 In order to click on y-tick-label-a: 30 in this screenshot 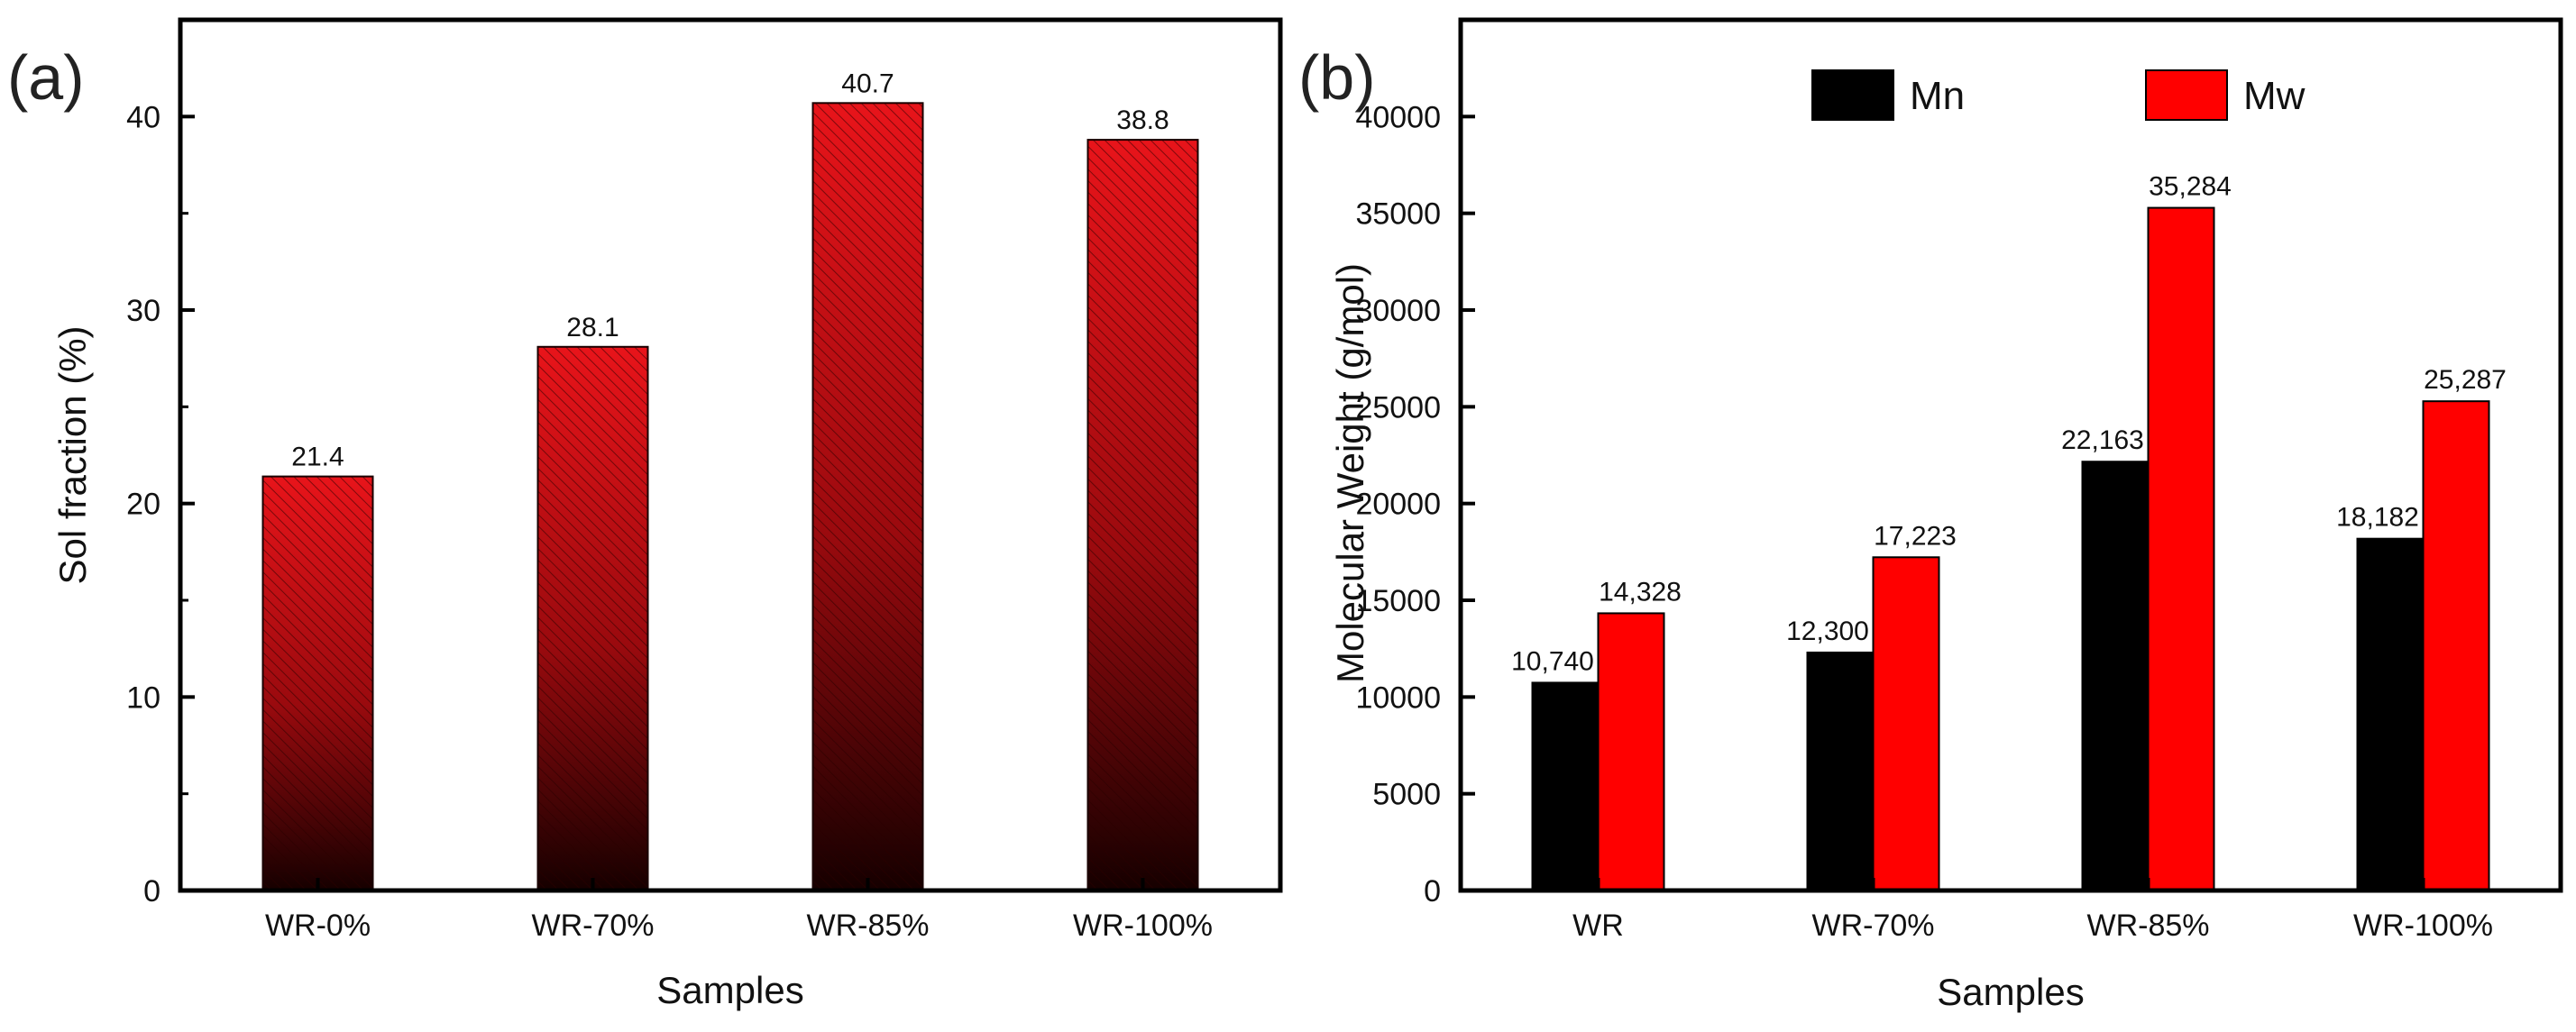, I will do `click(143, 311)`.